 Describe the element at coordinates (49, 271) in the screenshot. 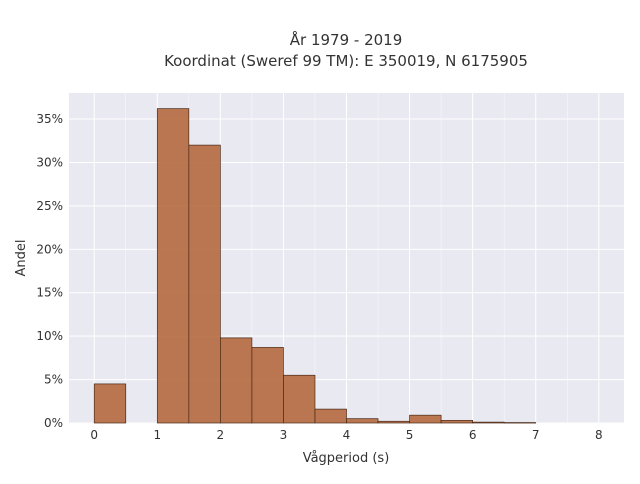

I see `y-axis-ticks: 0% 5% 10% 15% 20% 25% 30% 35%` at that location.